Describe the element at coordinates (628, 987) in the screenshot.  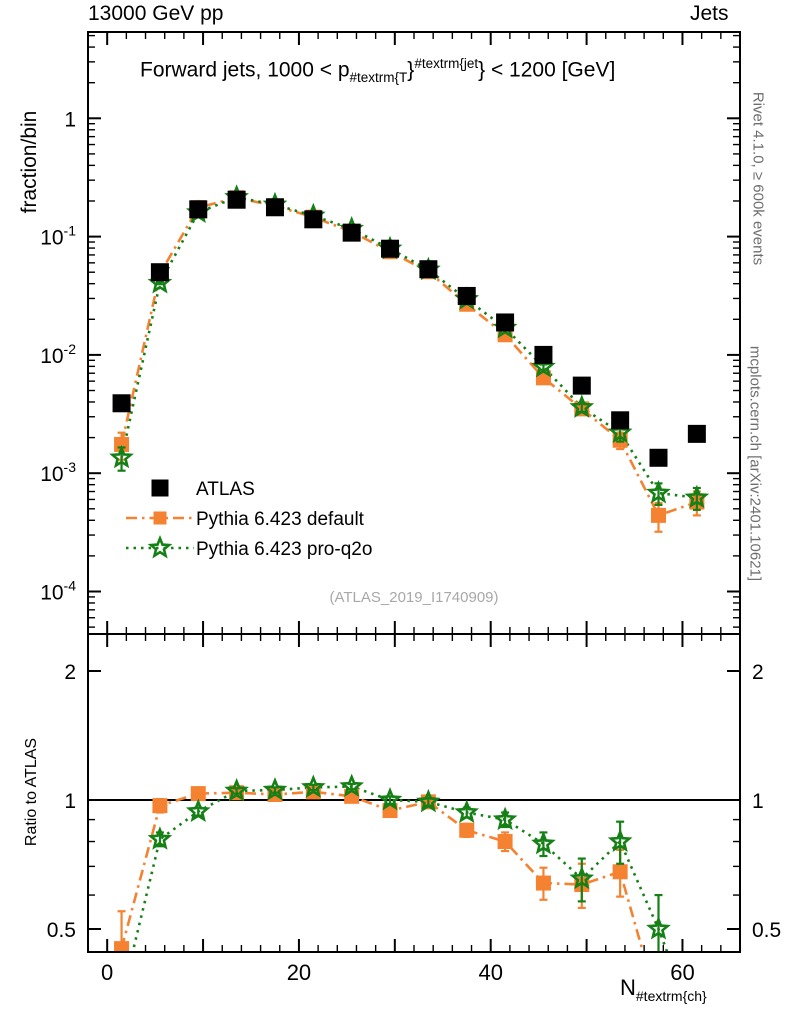
I see `xaxis-label-main: N` at that location.